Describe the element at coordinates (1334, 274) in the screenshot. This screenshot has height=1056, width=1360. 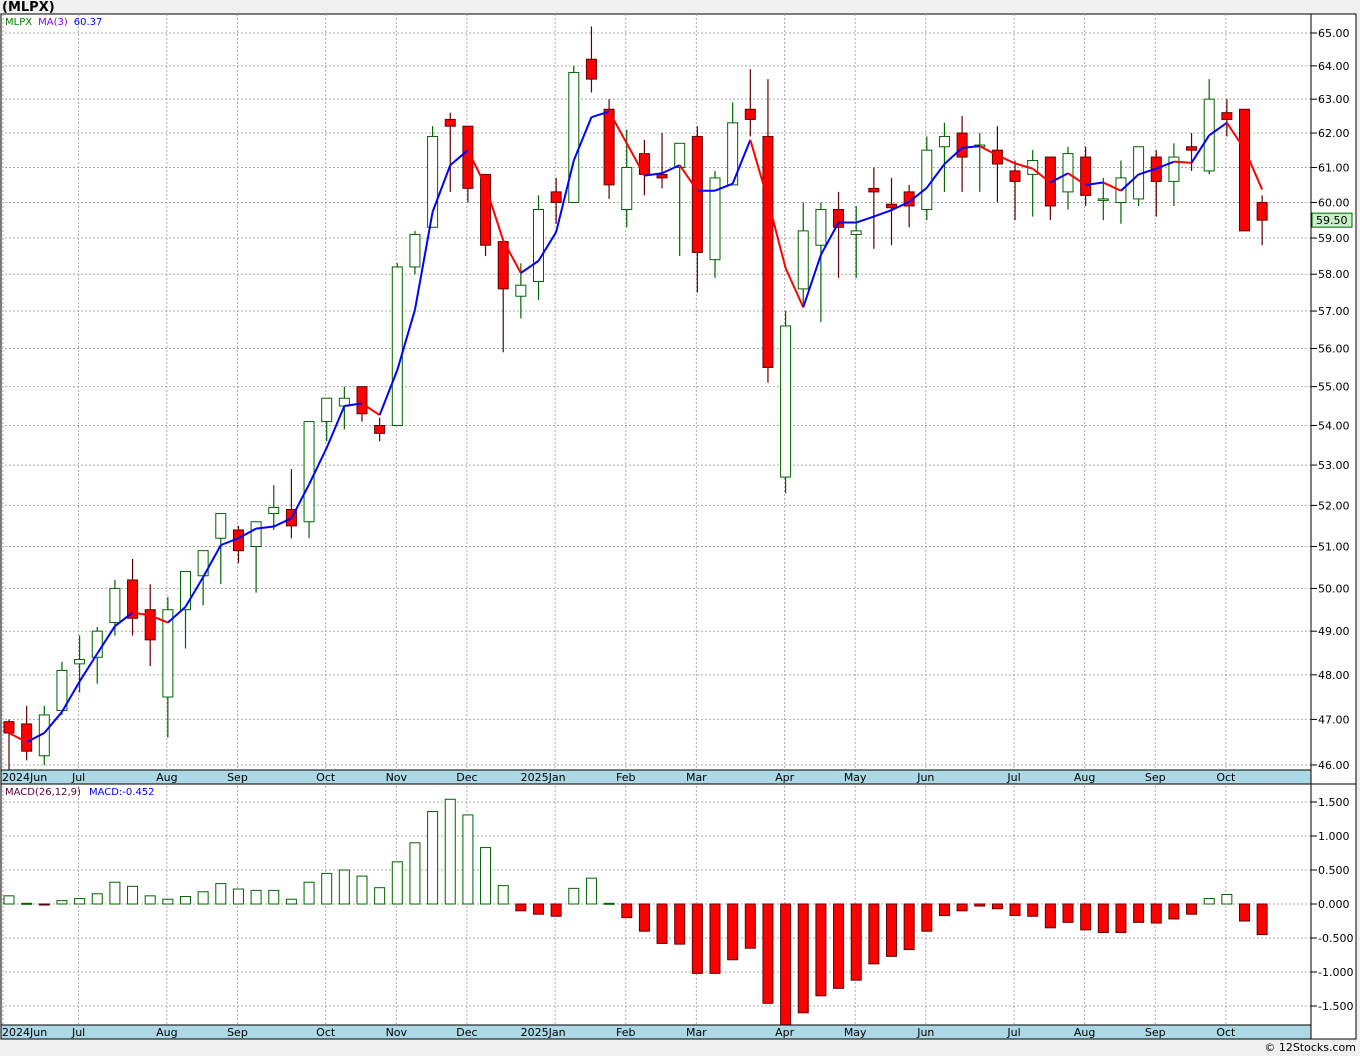
I see `price-tick-label: 58.00` at that location.